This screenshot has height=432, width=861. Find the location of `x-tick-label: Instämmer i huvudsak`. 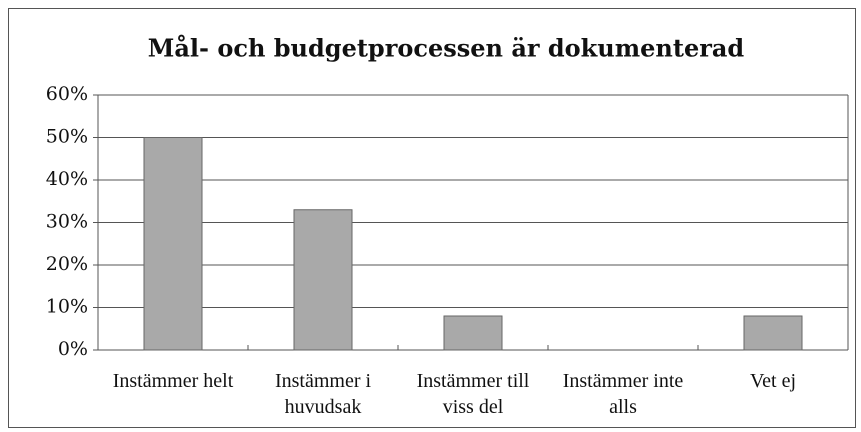

x-tick-label: Instämmer i huvudsak is located at coordinates (323, 394).